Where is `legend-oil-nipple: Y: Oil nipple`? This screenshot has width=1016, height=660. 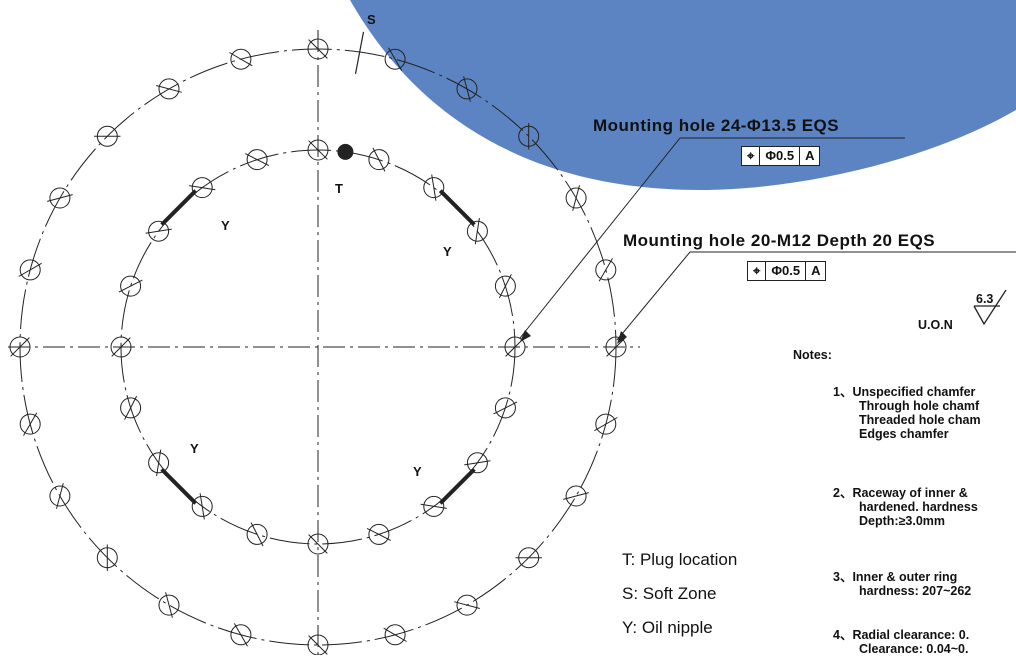
legend-oil-nipple: Y: Oil nipple is located at coordinates (667, 627).